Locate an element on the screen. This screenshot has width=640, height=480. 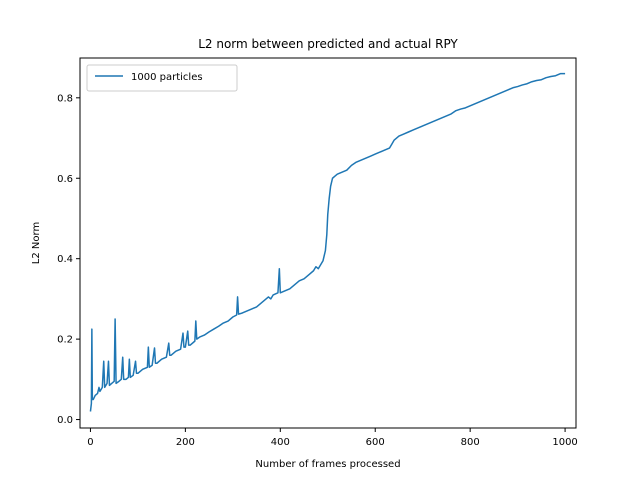
y-tick-label: 0.0 is located at coordinates (65, 420).